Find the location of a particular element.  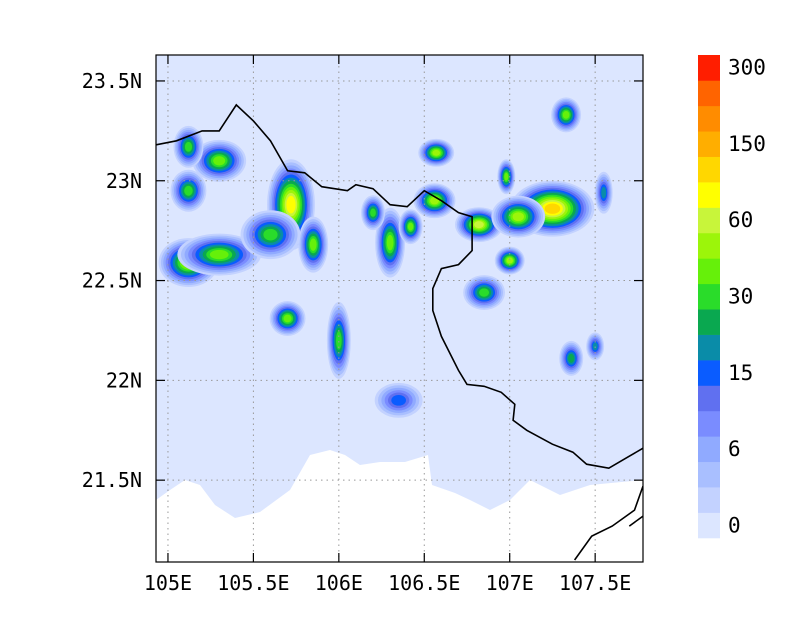

y-tick-label-1: 22N is located at coordinates (124, 380).